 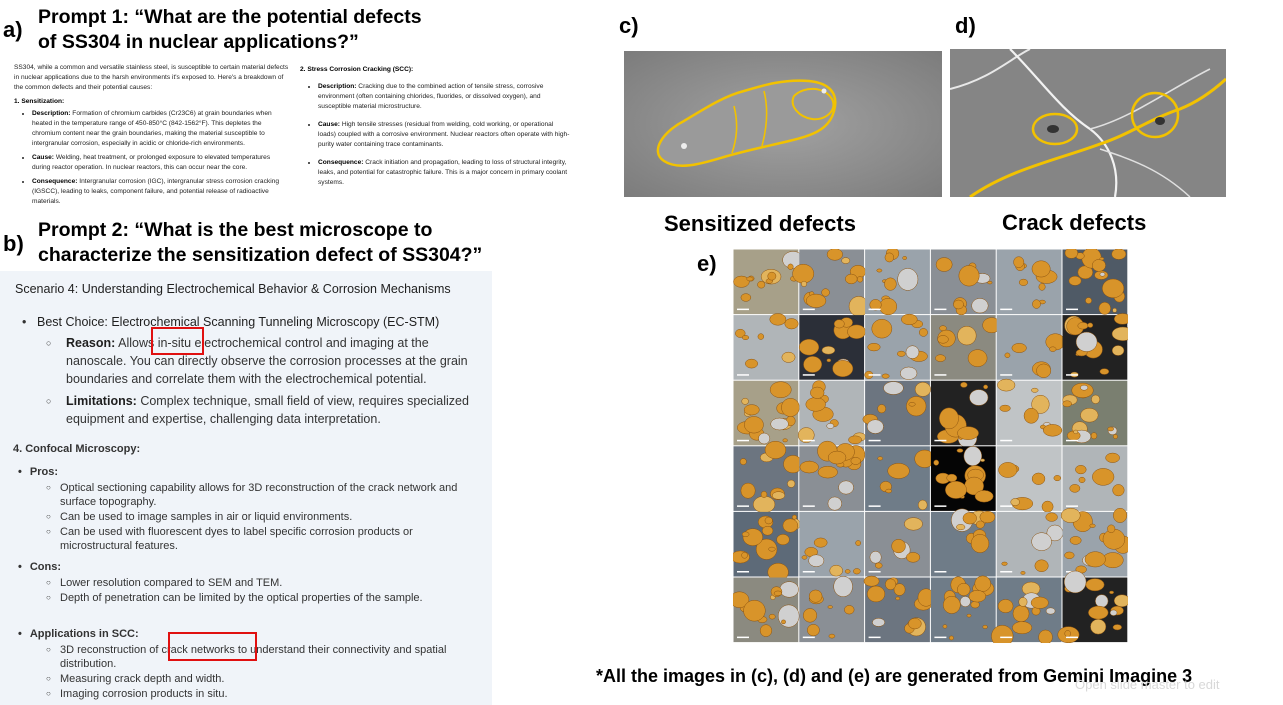 What do you see at coordinates (965, 25) in the screenshot?
I see `panel-d-letter: d)` at bounding box center [965, 25].